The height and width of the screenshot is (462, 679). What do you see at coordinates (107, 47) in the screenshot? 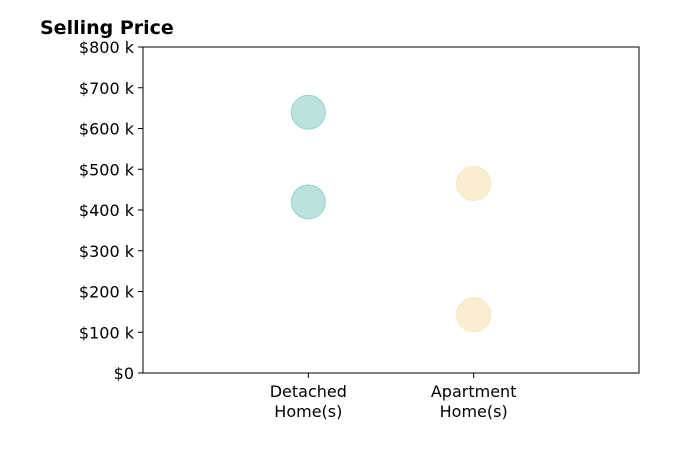
I see `y-tick-label: $800 k` at bounding box center [107, 47].